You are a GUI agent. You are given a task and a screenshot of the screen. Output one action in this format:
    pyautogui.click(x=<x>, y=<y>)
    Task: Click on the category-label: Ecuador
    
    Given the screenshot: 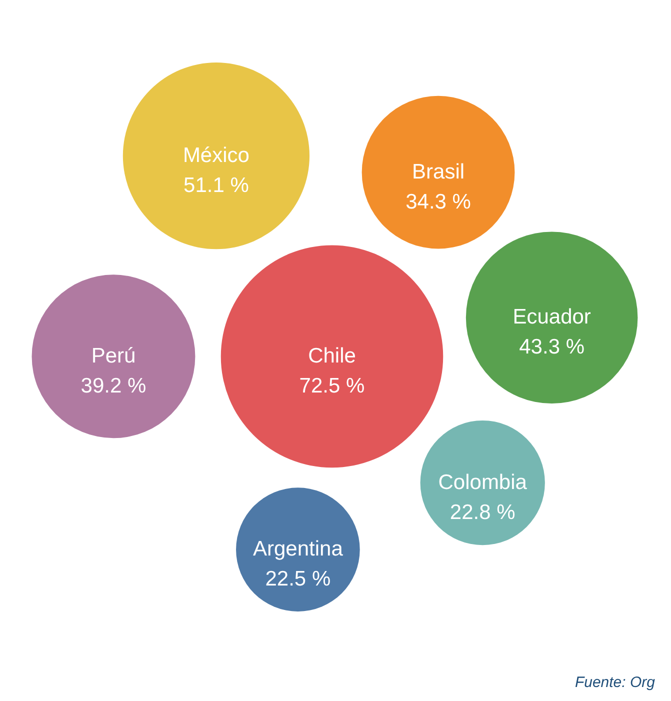 What is the action you would take?
    pyautogui.click(x=551, y=317)
    